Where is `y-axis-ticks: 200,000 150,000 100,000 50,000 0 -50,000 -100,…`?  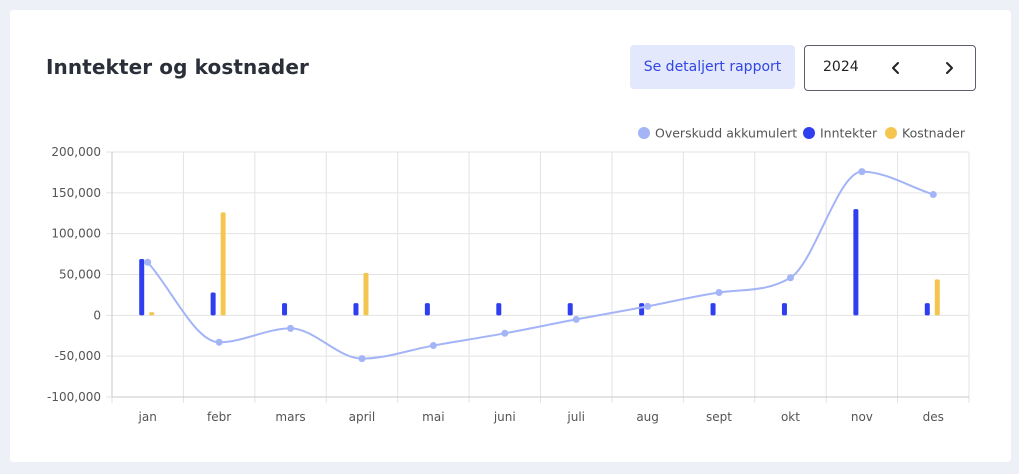
y-axis-ticks: 200,000 150,000 100,000 50,000 0 -50,000 -100,… is located at coordinates (74, 274).